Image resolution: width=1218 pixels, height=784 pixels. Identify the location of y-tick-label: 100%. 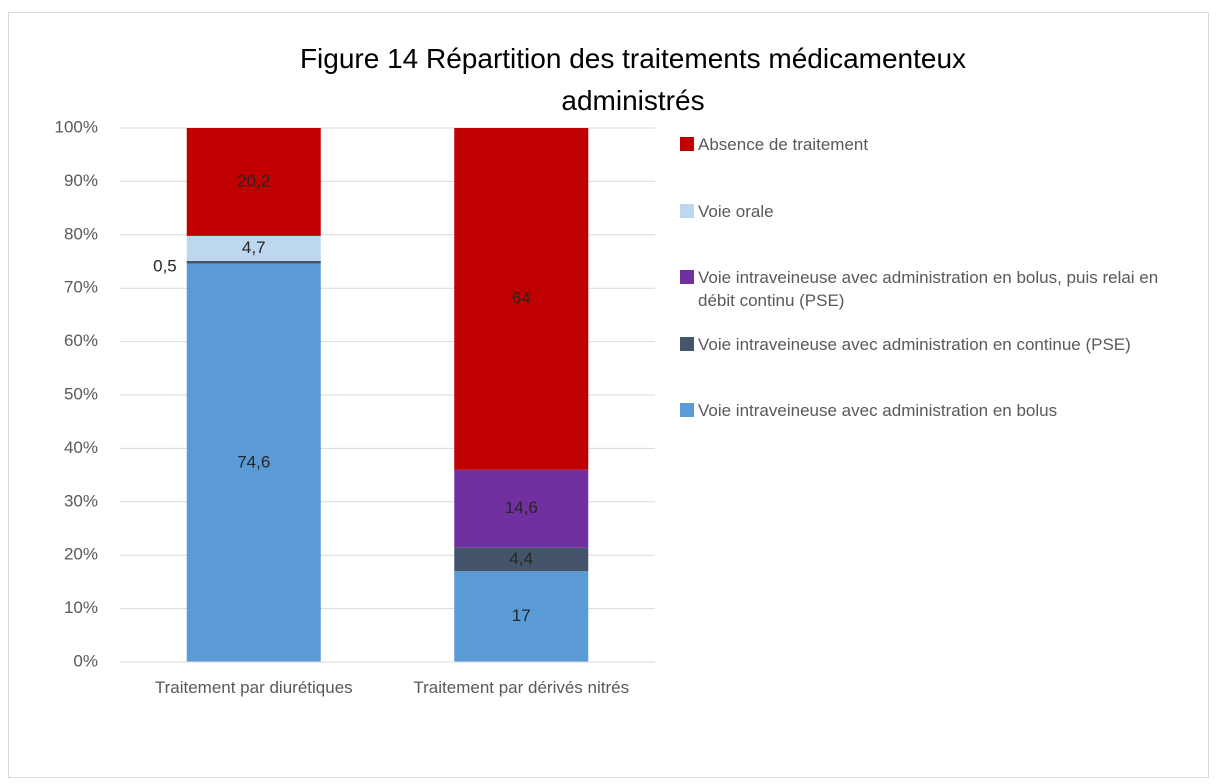
(76, 126).